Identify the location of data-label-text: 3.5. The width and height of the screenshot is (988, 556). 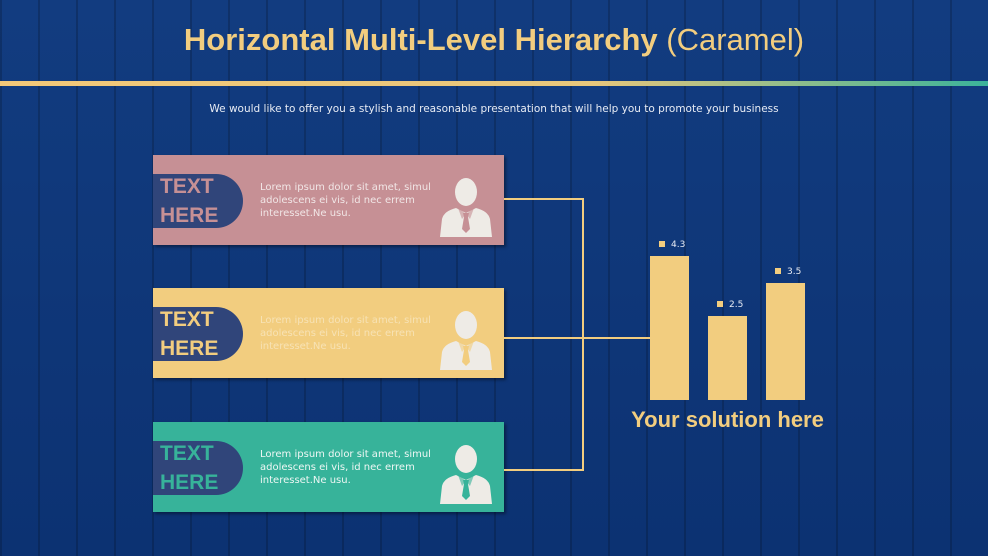
(794, 271).